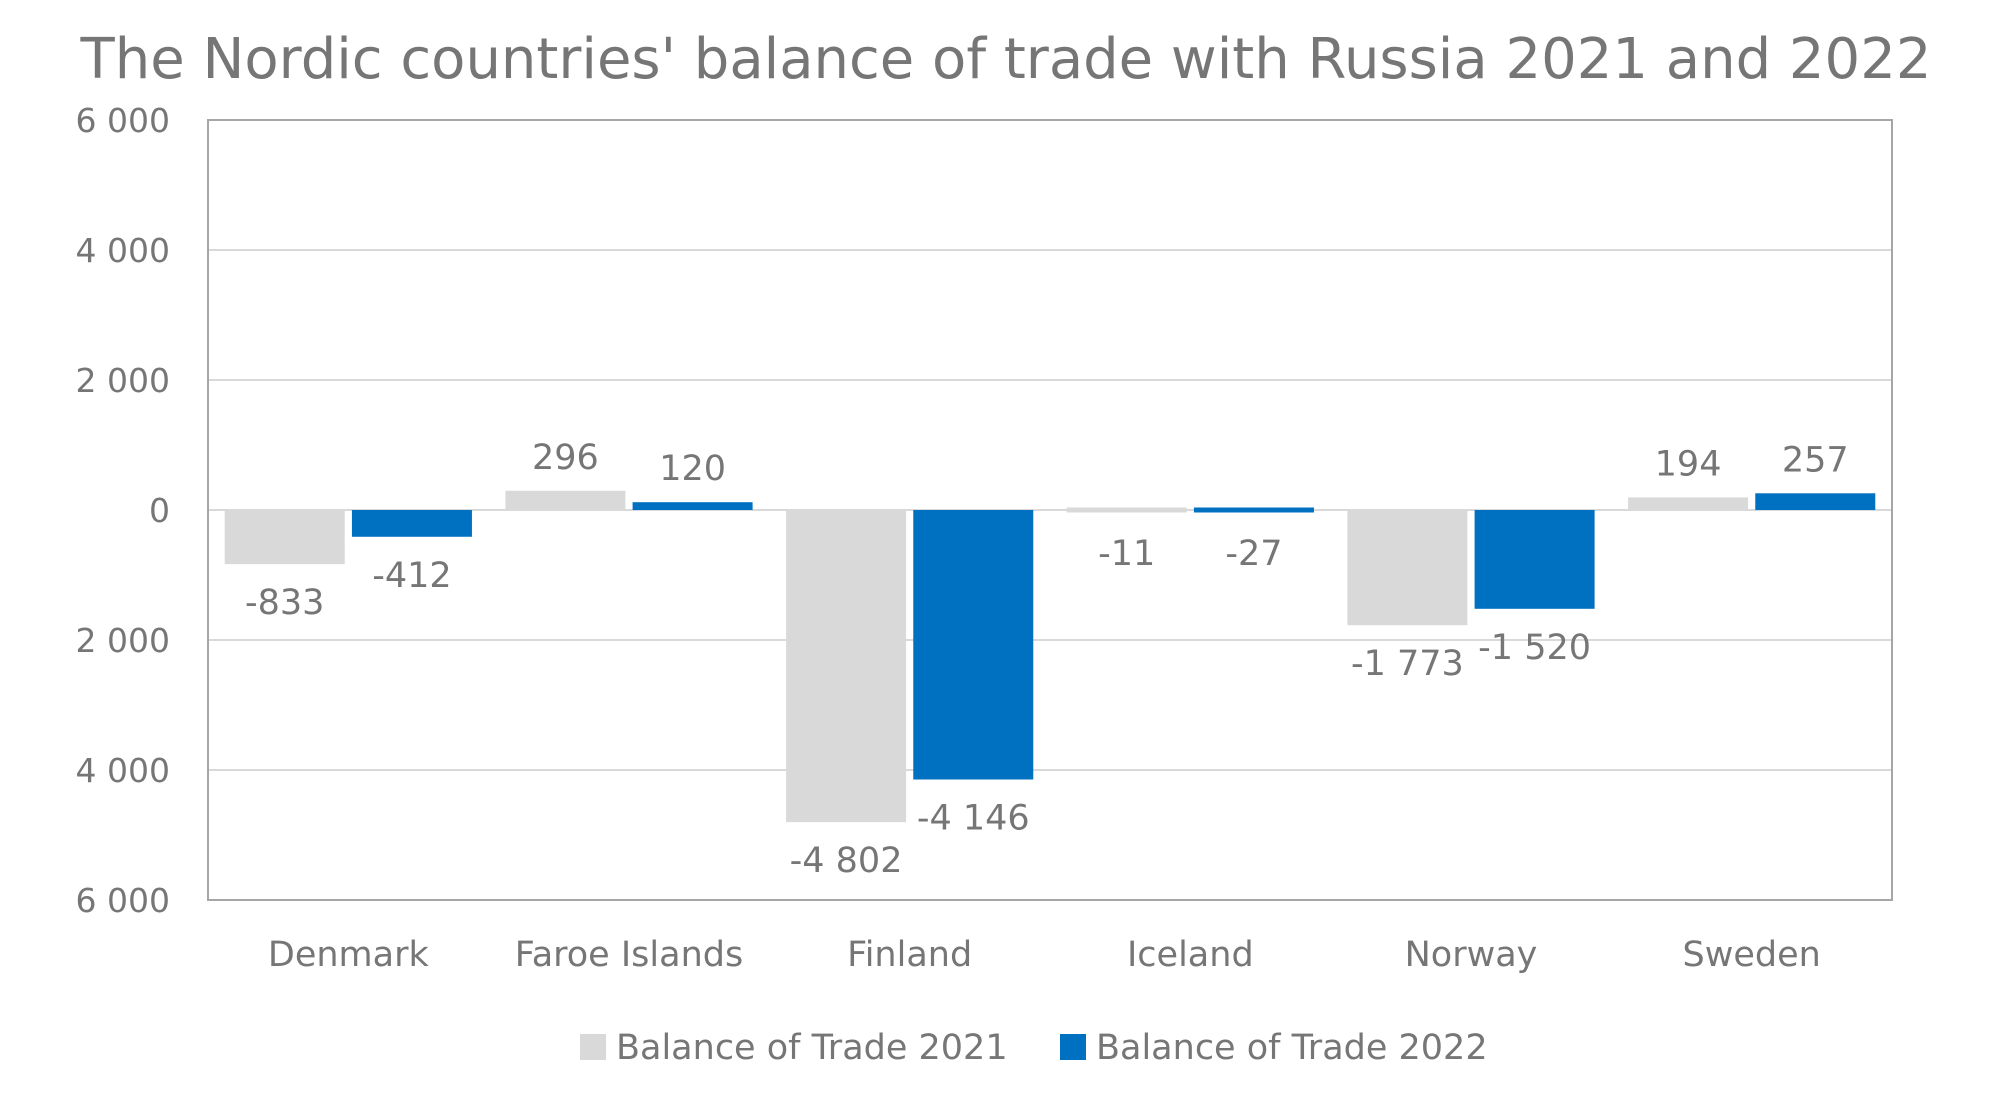  Describe the element at coordinates (159, 510) in the screenshot. I see `y-tick-label: 0` at that location.